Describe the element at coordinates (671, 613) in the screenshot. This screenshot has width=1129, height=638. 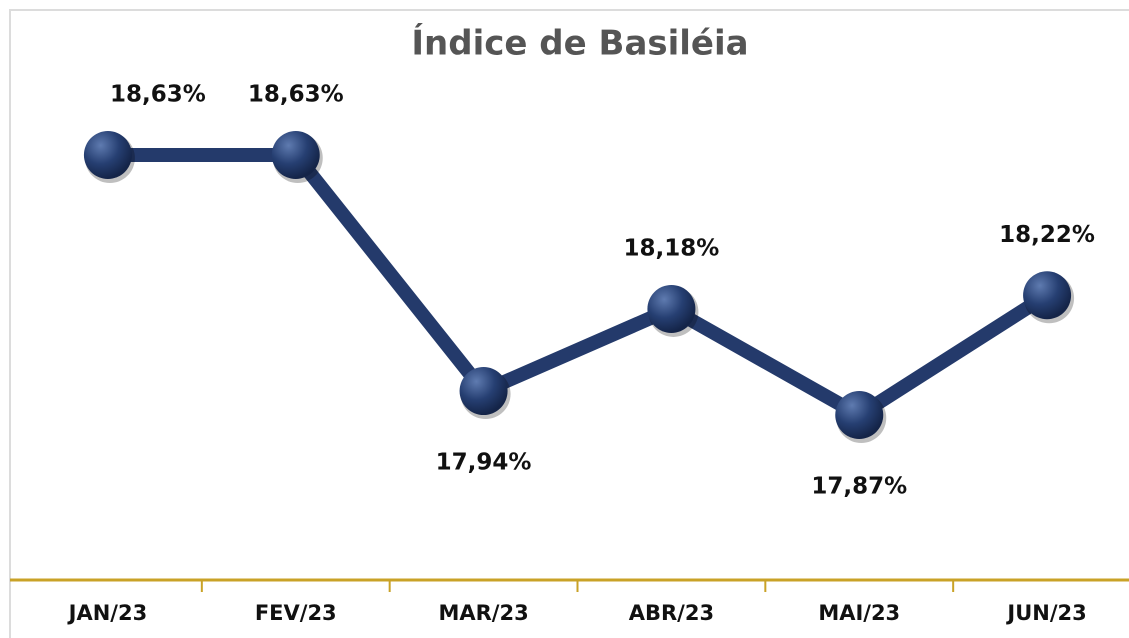
I see `x-tick-label: ABR/23` at that location.